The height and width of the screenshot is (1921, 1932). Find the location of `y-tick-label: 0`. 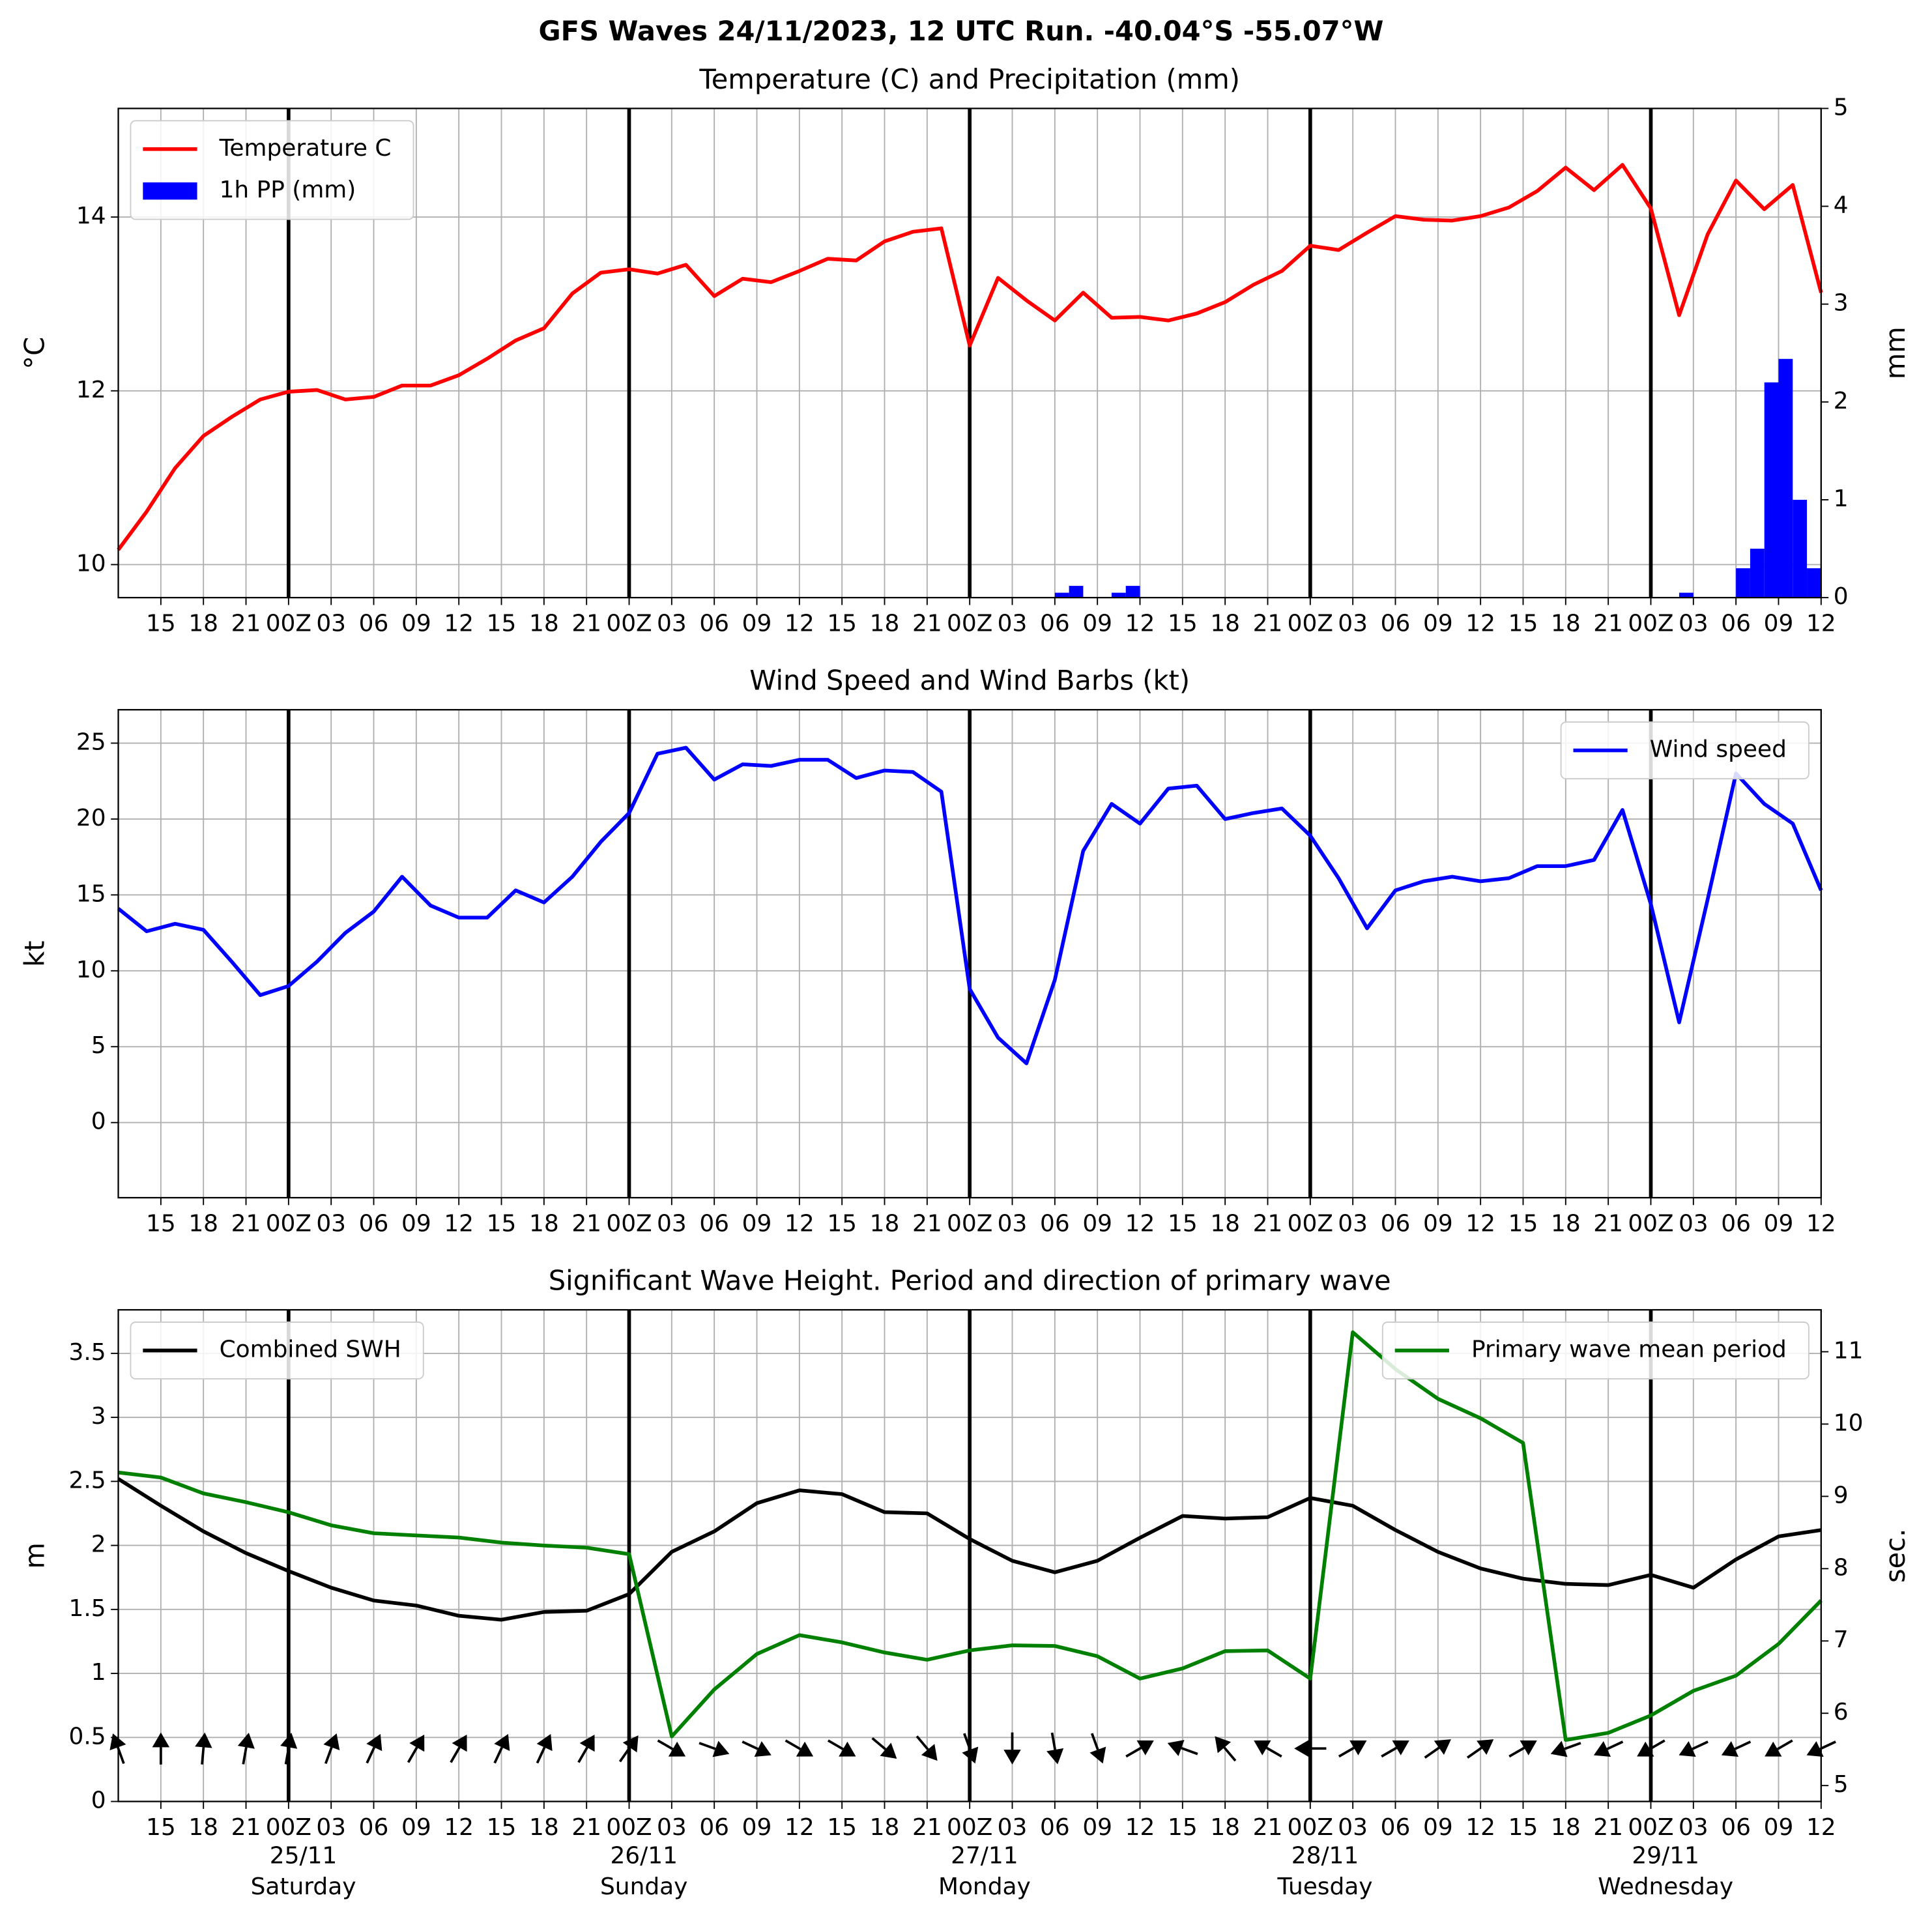

y-tick-label: 0 is located at coordinates (98, 1800).